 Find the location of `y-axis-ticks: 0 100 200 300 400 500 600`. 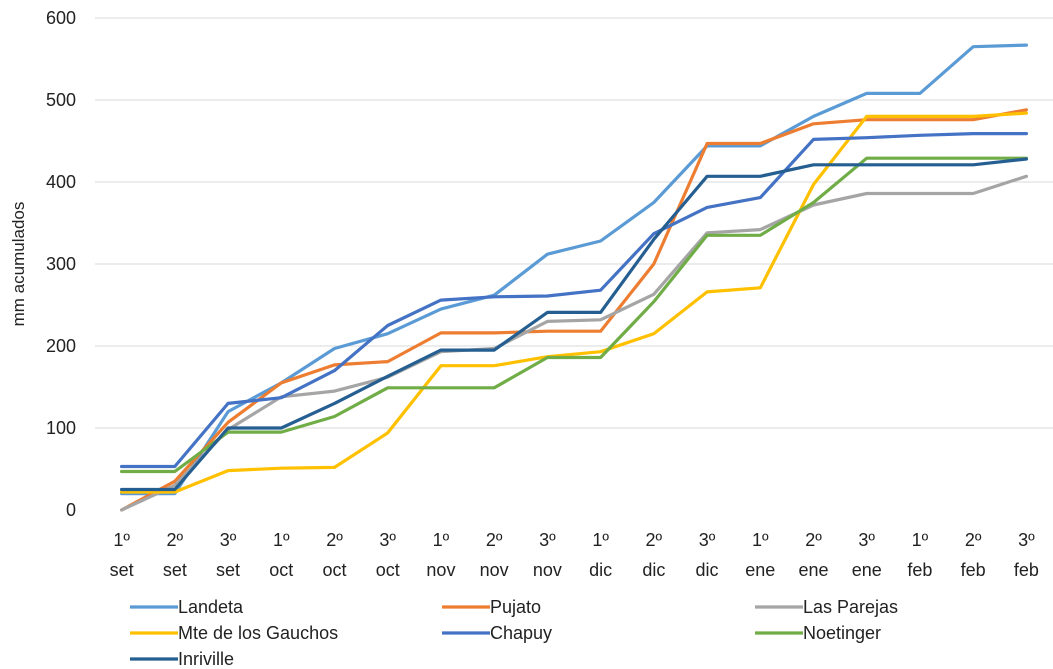

y-axis-ticks: 0 100 200 300 400 500 600 is located at coordinates (61, 264).